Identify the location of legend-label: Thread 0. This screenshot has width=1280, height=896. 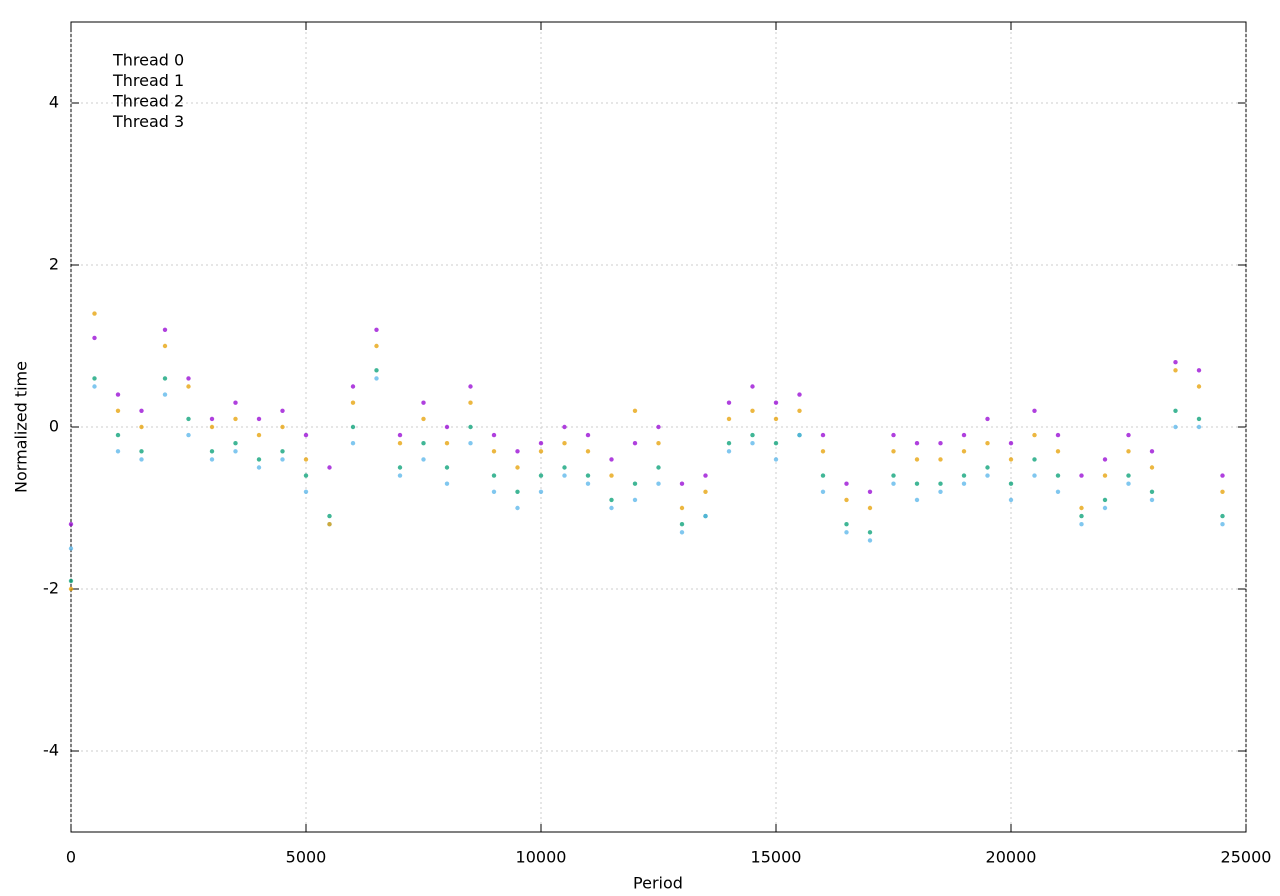
(148, 60).